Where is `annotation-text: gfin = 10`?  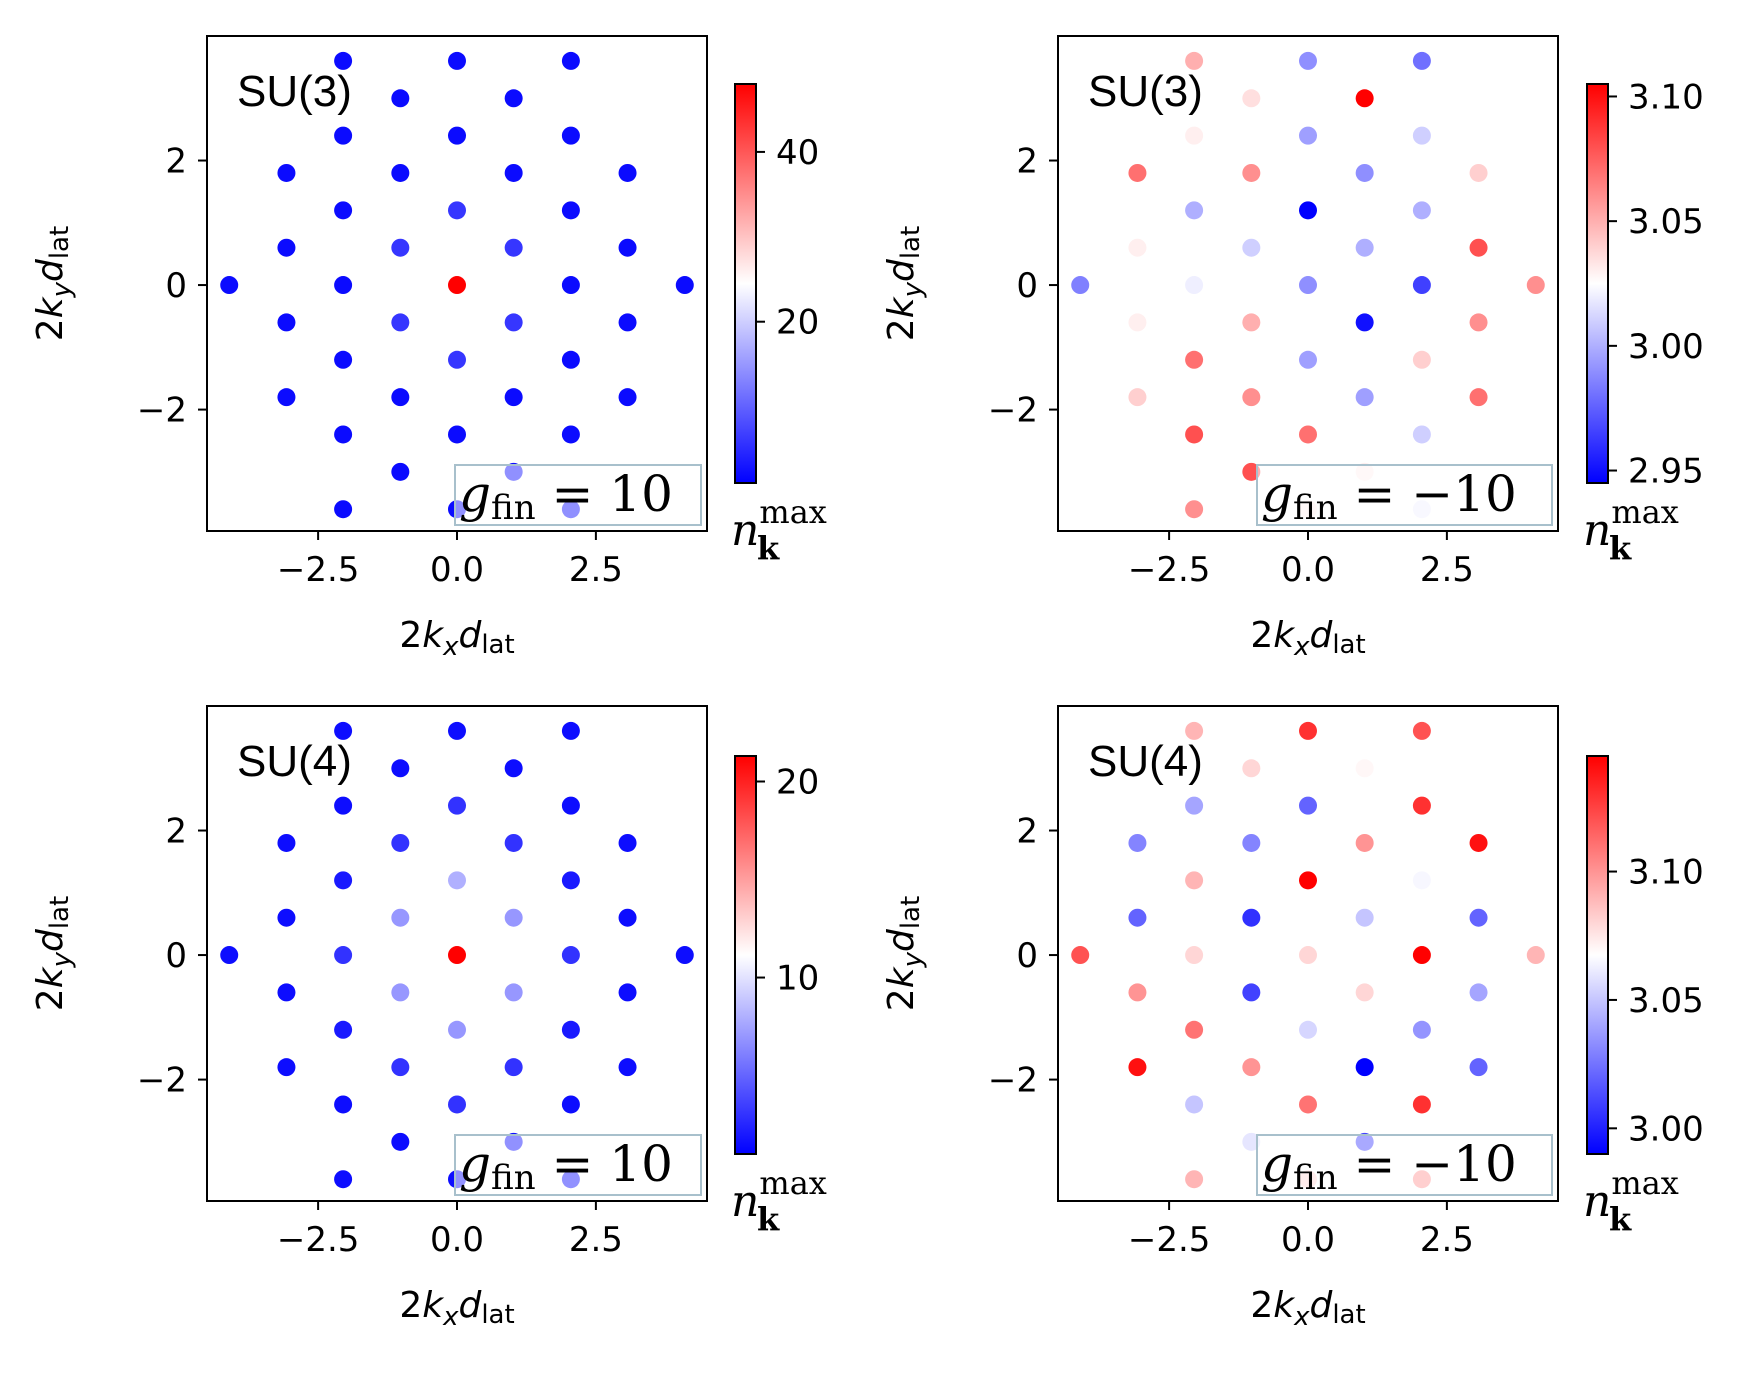 annotation-text: gfin = 10 is located at coordinates (566, 1166).